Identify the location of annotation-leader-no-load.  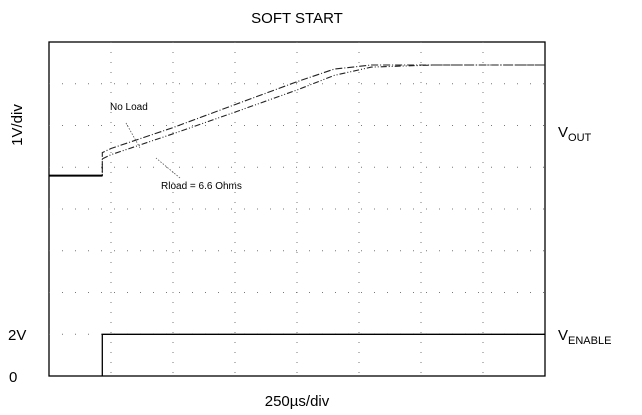
(133, 135).